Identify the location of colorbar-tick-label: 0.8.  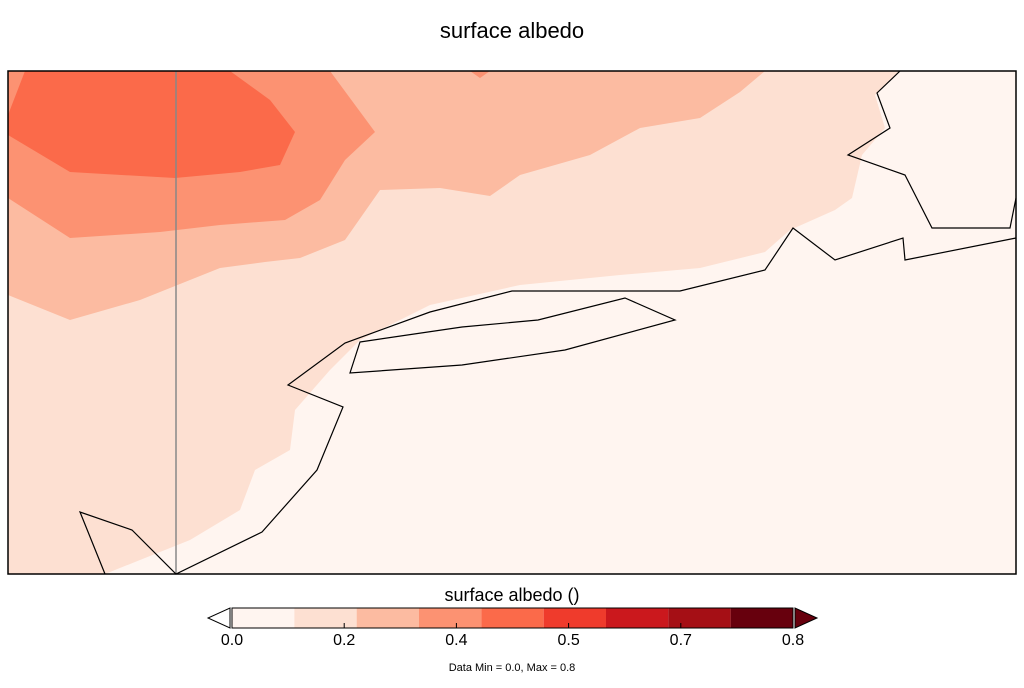
(793, 641).